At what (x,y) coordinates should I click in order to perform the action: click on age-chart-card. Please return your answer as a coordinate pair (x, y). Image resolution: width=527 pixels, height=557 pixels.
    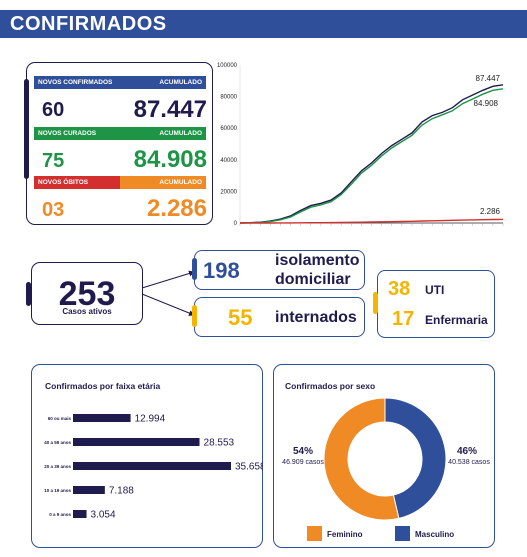
    Looking at the image, I should click on (147, 456).